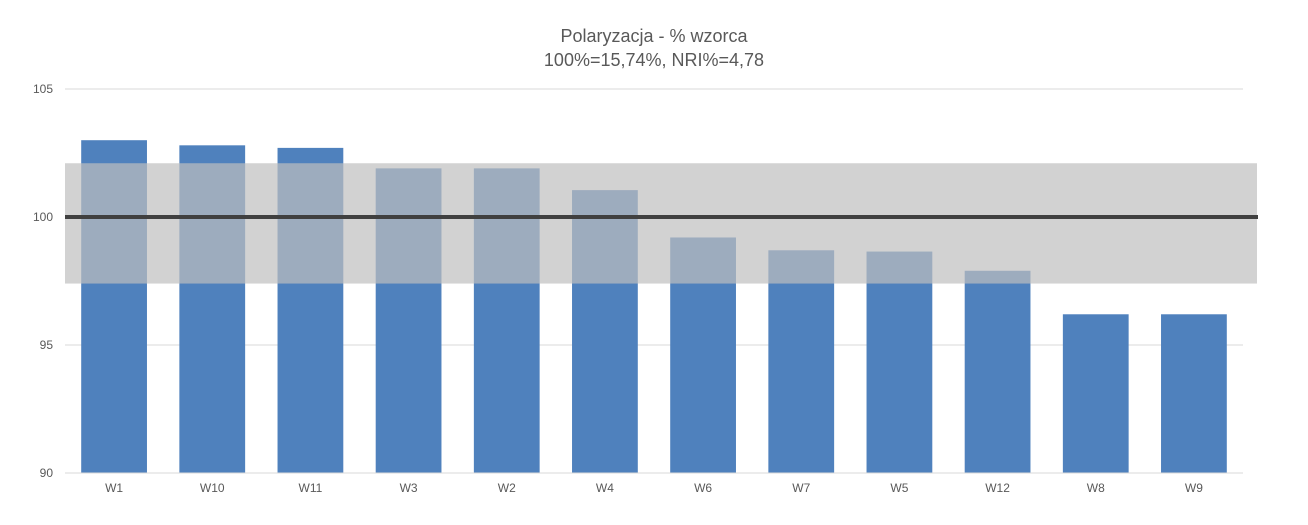 Image resolution: width=1308 pixels, height=525 pixels. What do you see at coordinates (801, 488) in the screenshot?
I see `x-tick-label: W7` at bounding box center [801, 488].